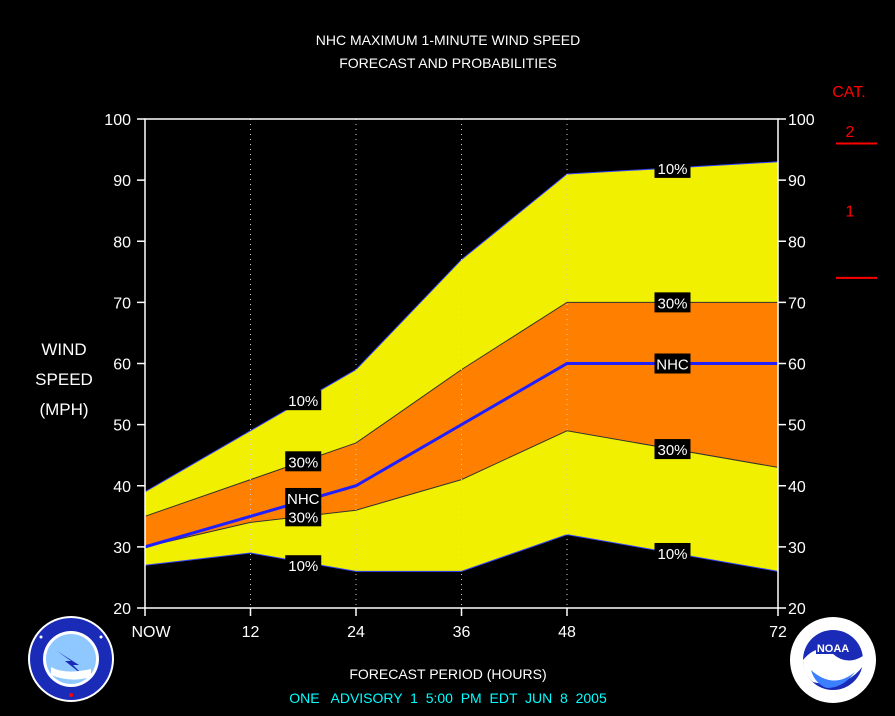 Image resolution: width=895 pixels, height=716 pixels. What do you see at coordinates (251, 632) in the screenshot?
I see `x-tick-label: 12` at bounding box center [251, 632].